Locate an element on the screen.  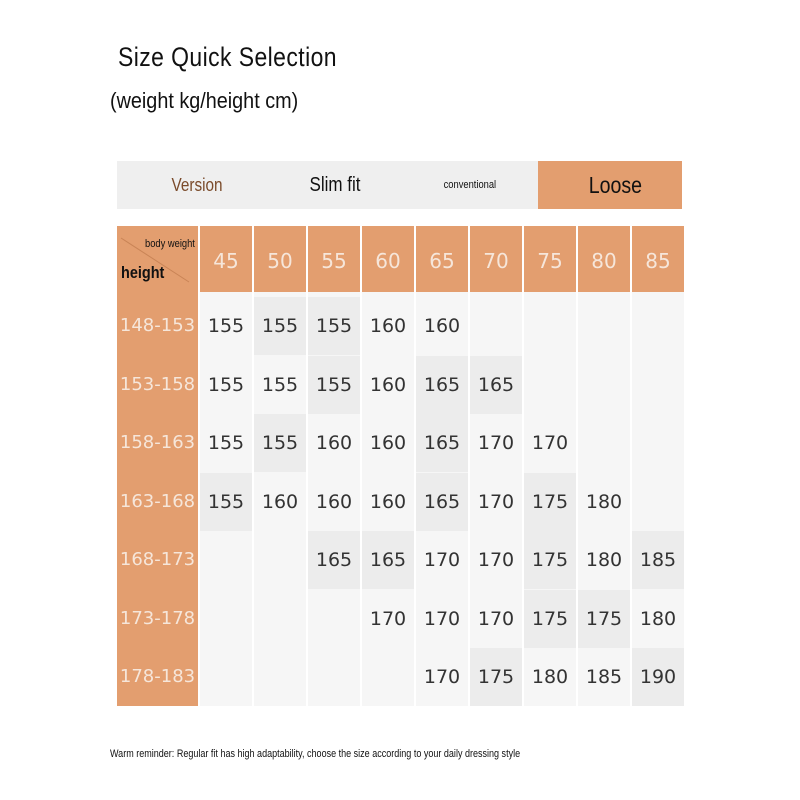
height-label: 178-183 is located at coordinates (157, 676).